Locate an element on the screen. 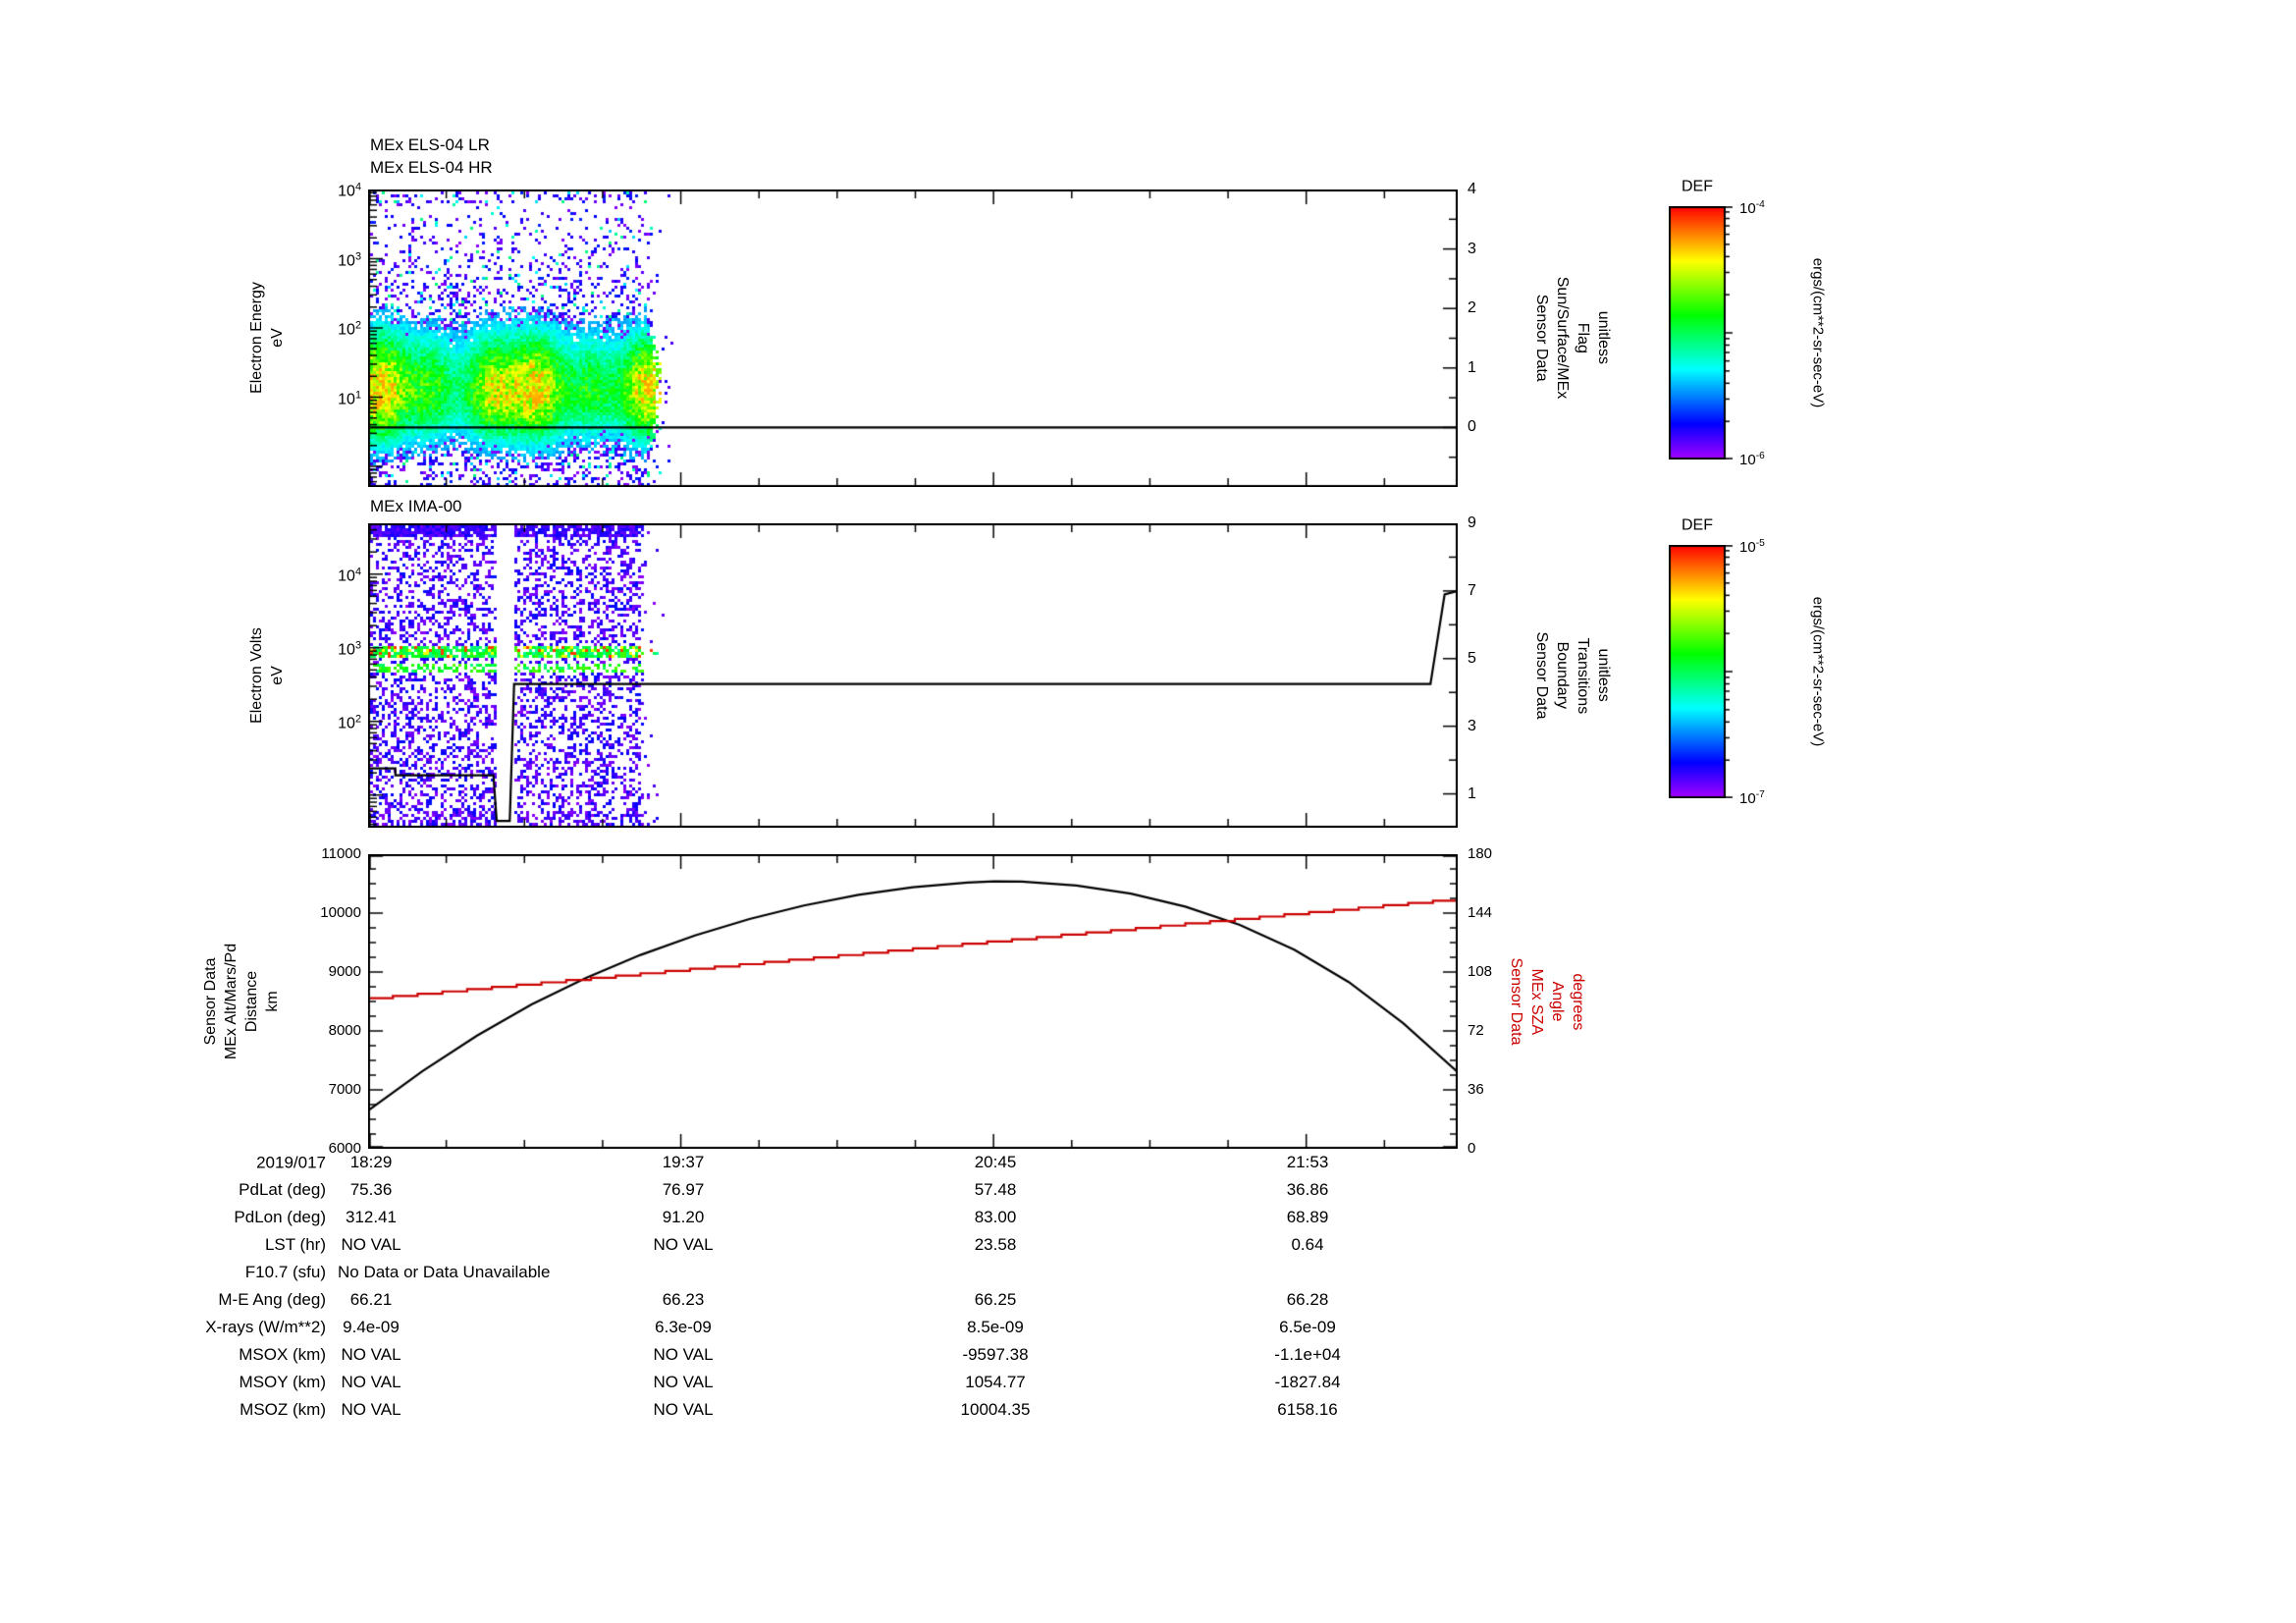 The width and height of the screenshot is (2296, 1623). panel1-y-axis-label: Electron Energy eV is located at coordinates (267, 338).